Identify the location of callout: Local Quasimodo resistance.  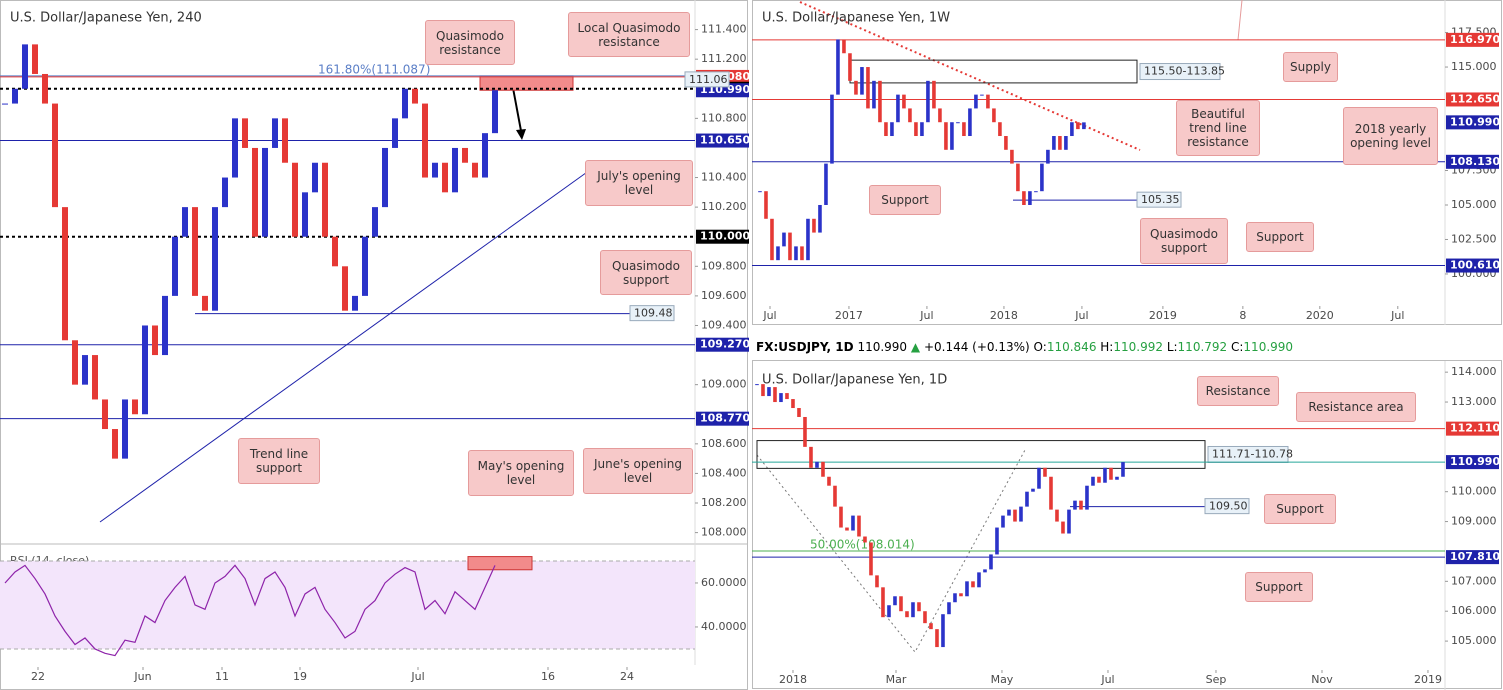
(629, 34).